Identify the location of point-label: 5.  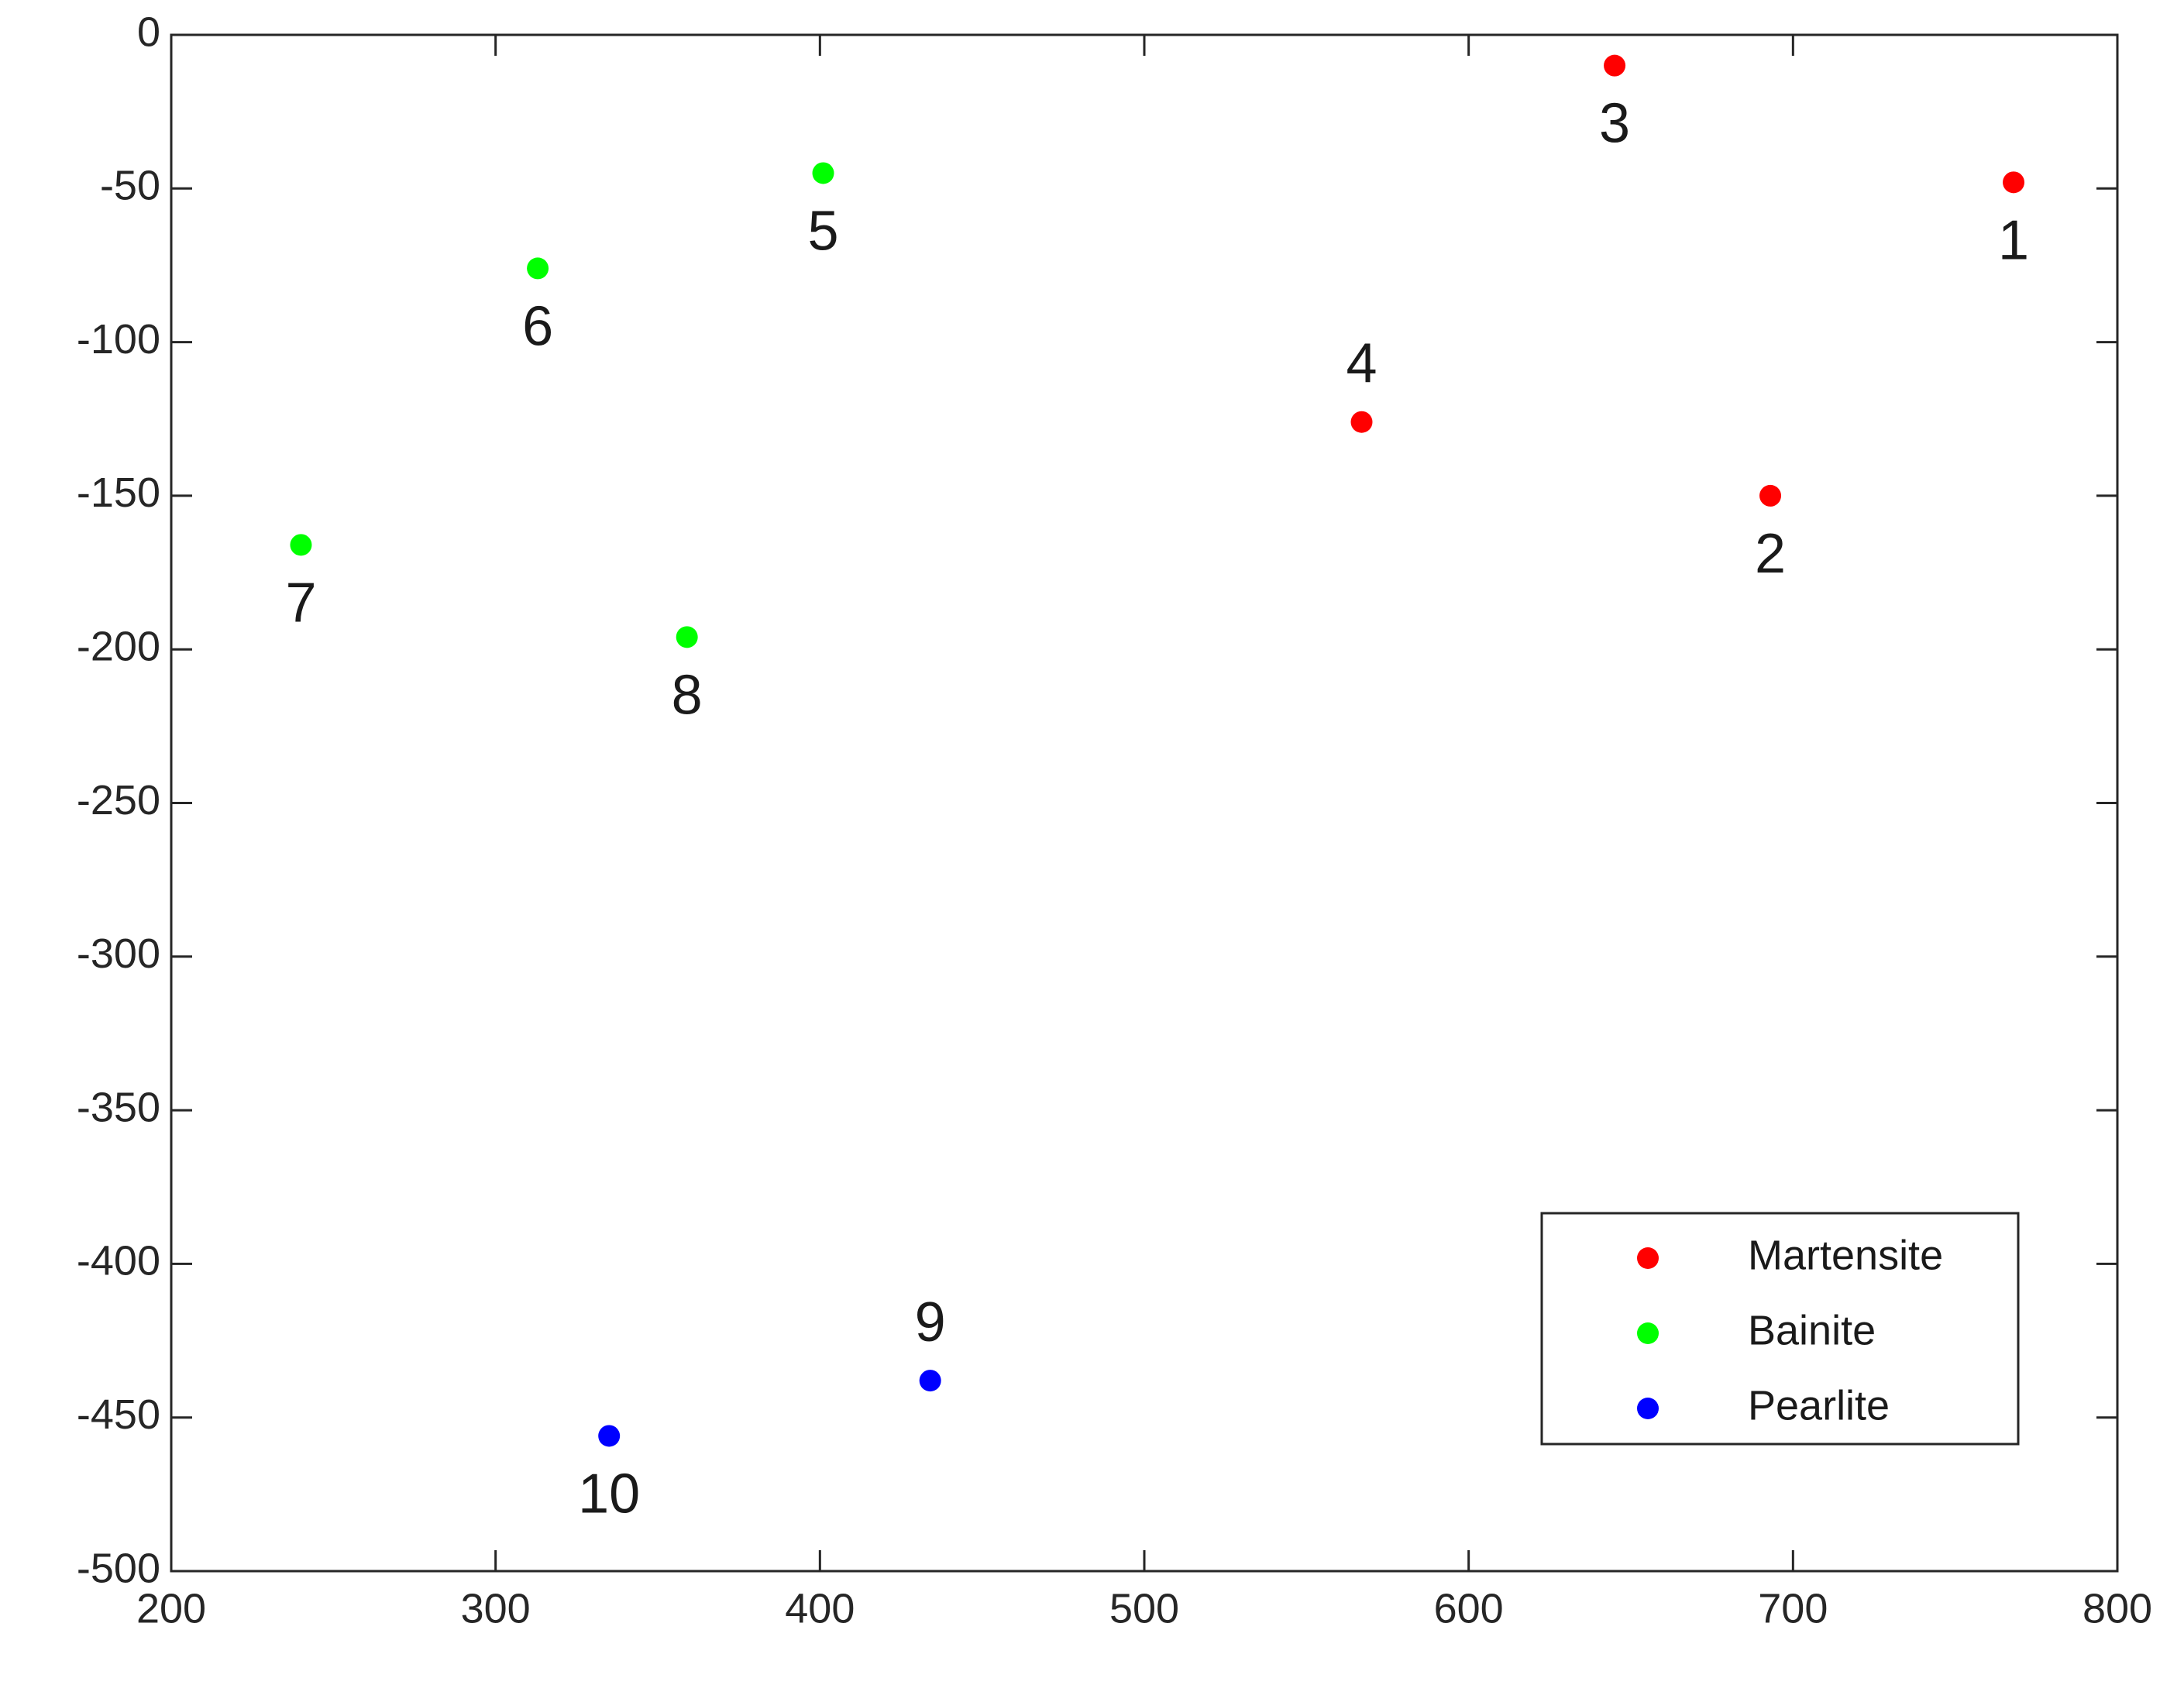
(822, 231).